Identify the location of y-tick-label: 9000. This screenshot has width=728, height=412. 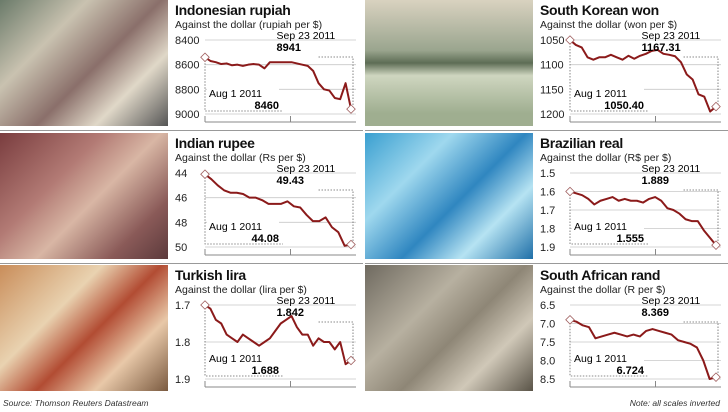
(187, 115).